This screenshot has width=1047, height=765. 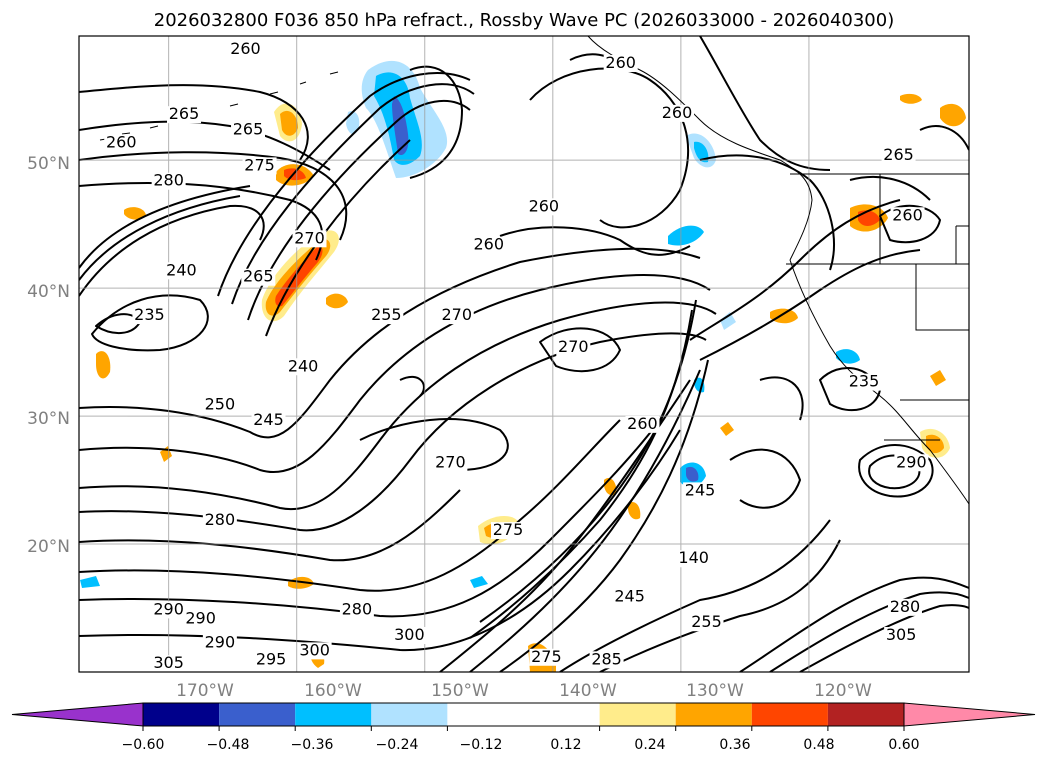 I want to click on colorbar, so click(x=523, y=716).